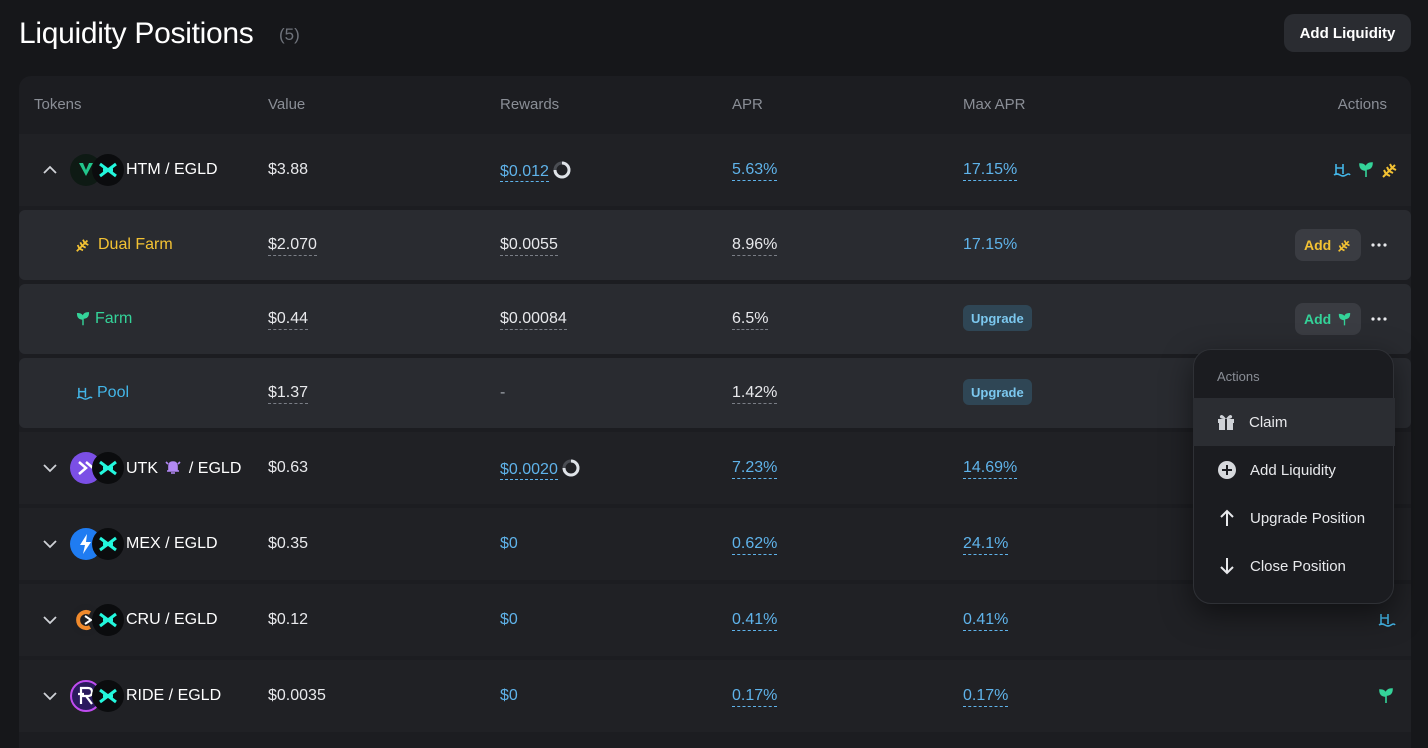  I want to click on col-rewards: Rewards, so click(530, 104).